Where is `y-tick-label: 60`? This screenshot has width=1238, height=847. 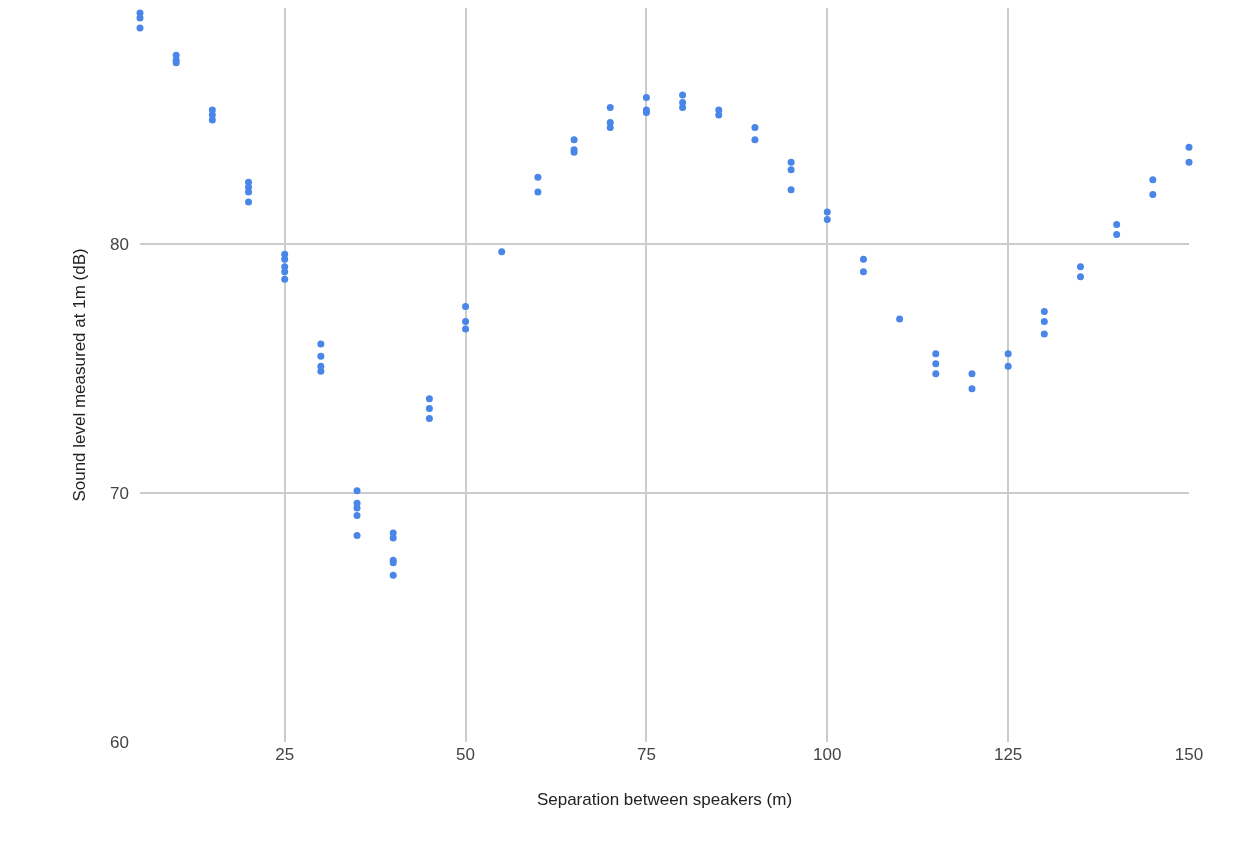 y-tick-label: 60 is located at coordinates (119, 742).